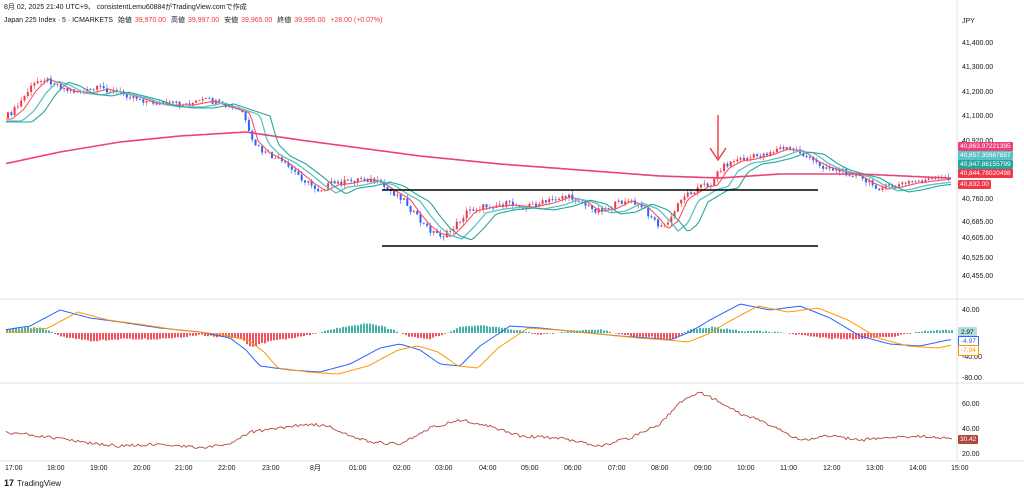 The width and height of the screenshot is (1024, 493). Describe the element at coordinates (150, 20) in the screenshot. I see `open-value: 39,970.00` at that location.